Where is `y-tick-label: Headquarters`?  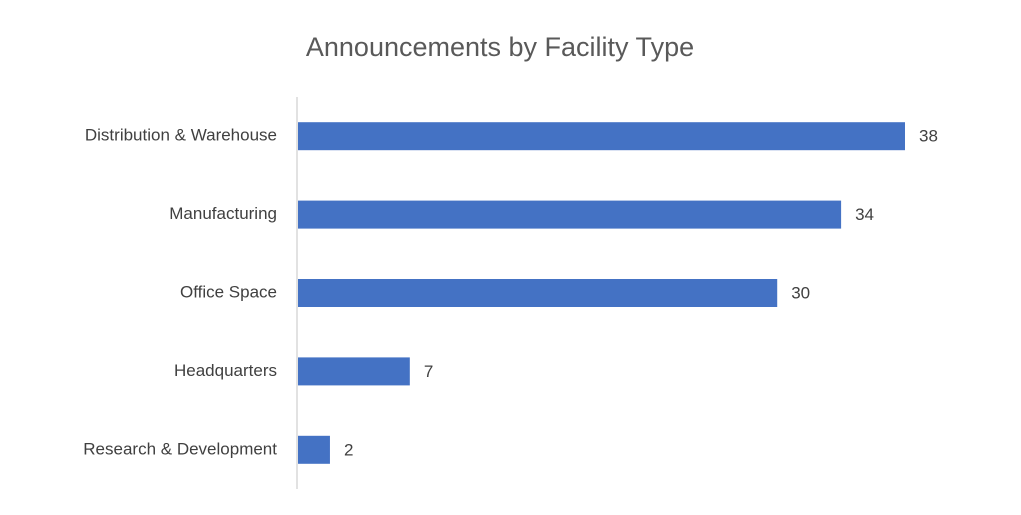
y-tick-label: Headquarters is located at coordinates (225, 370).